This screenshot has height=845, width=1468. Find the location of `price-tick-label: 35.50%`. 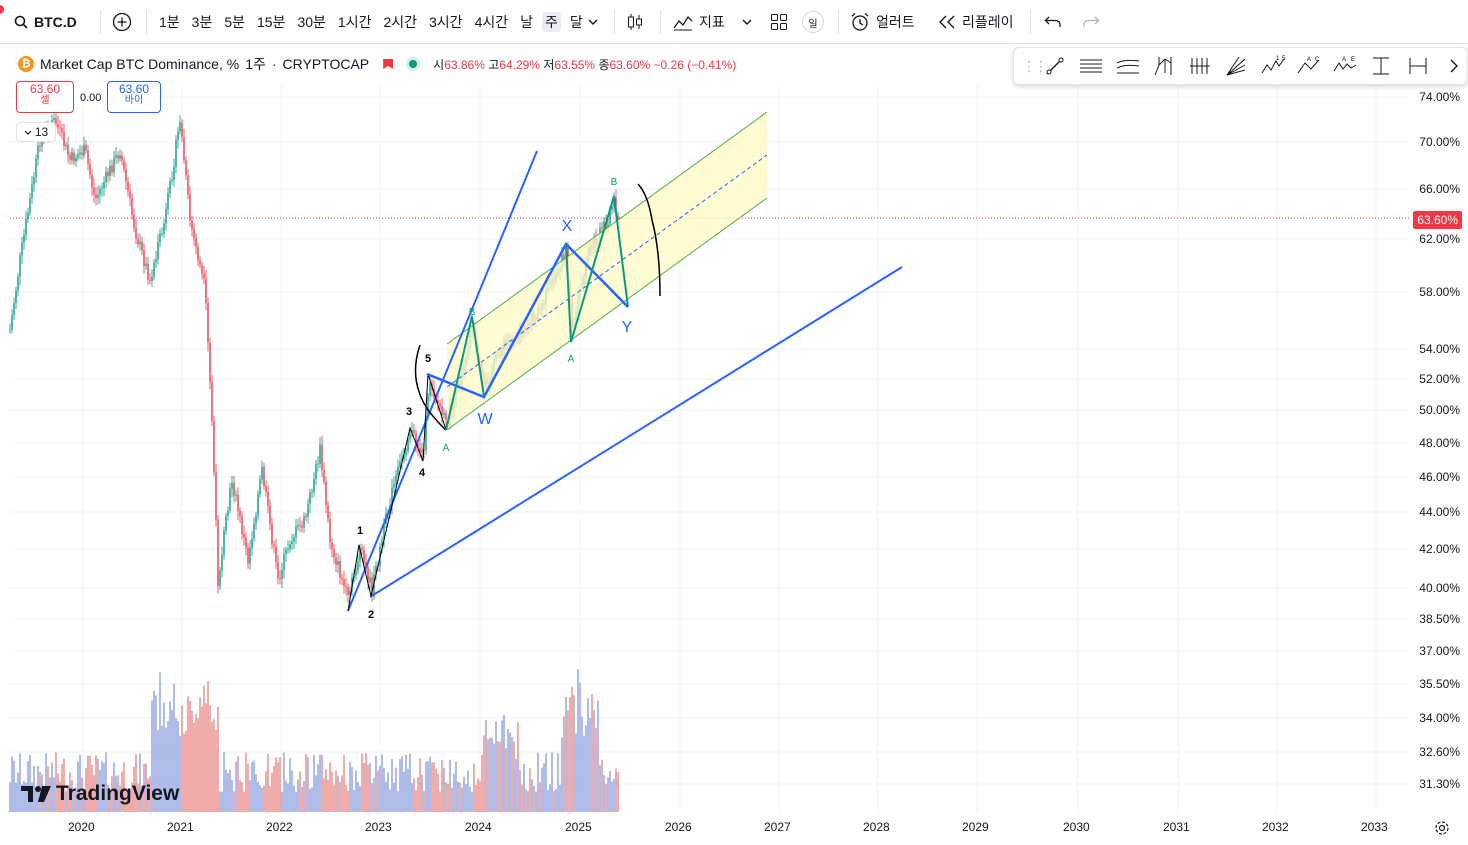

price-tick-label: 35.50% is located at coordinates (1439, 684).